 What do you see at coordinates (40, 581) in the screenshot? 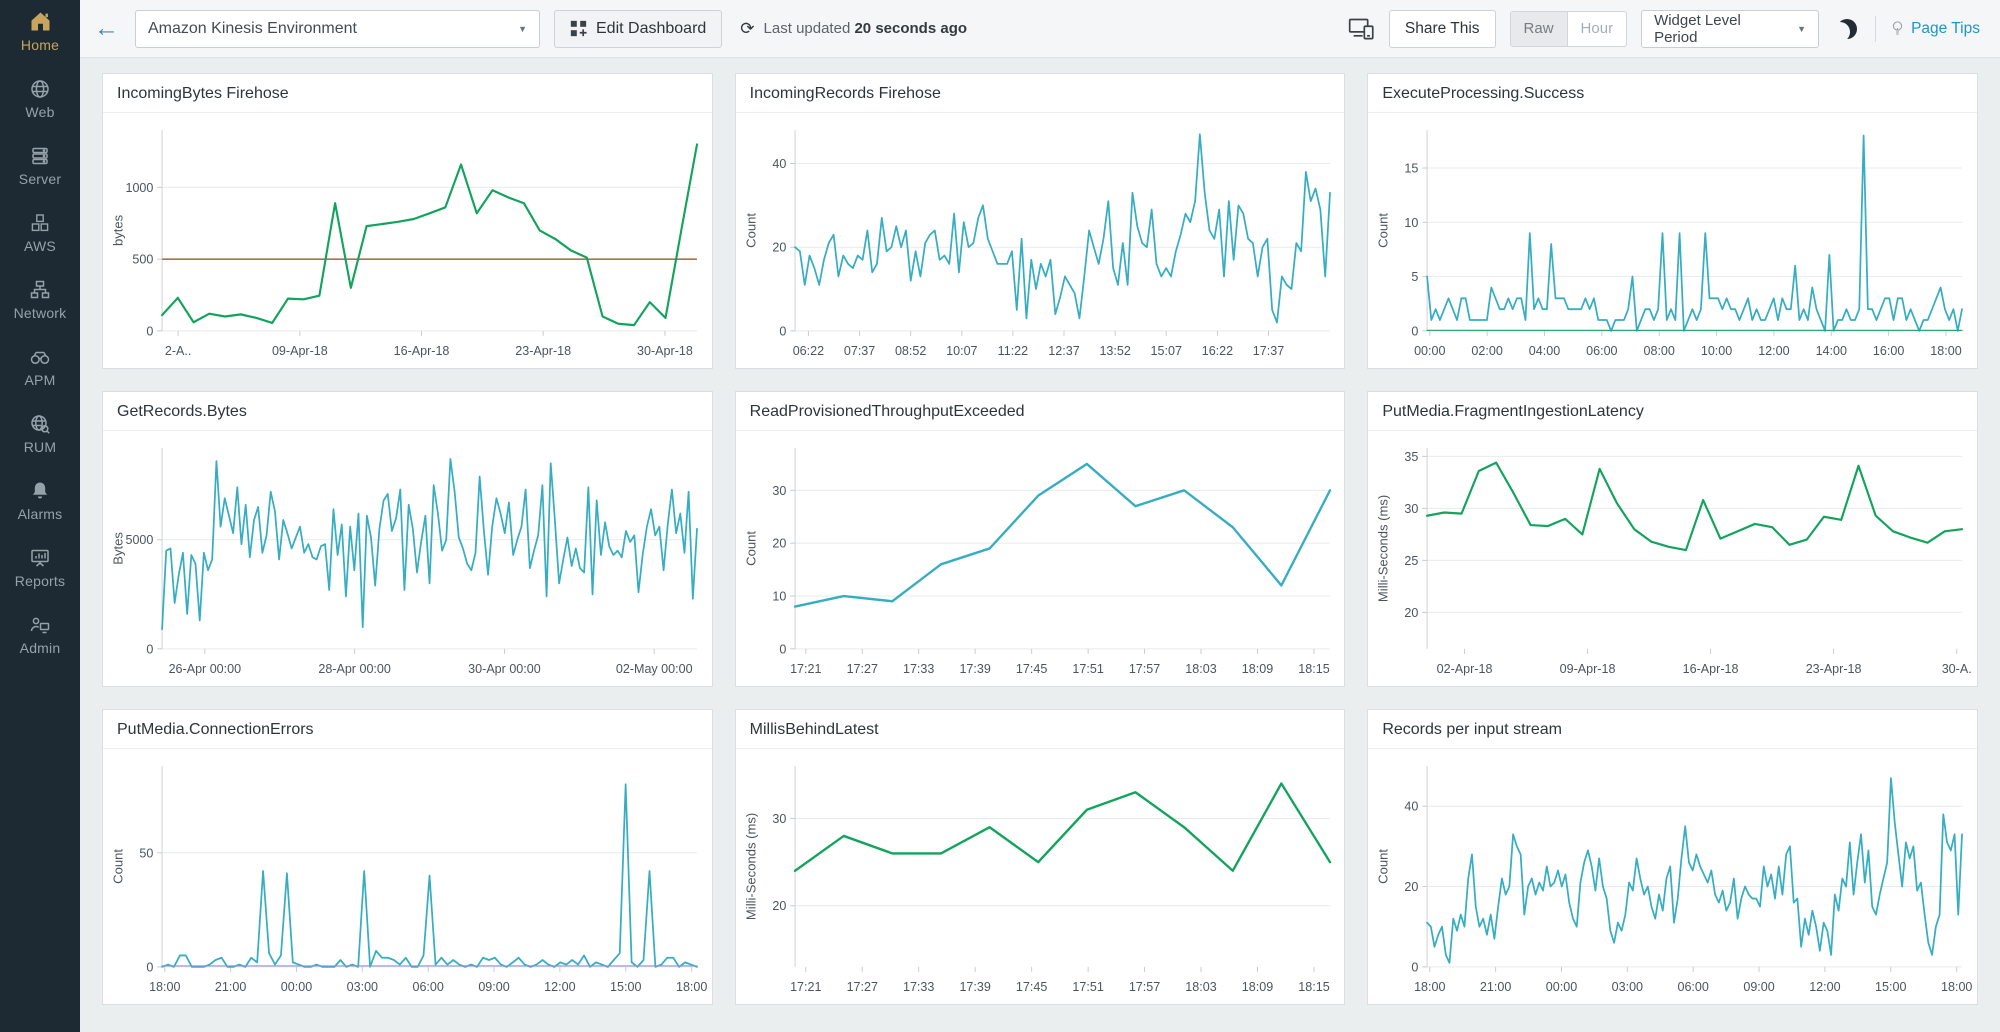
I see `sidebar-item-label: Reports` at bounding box center [40, 581].